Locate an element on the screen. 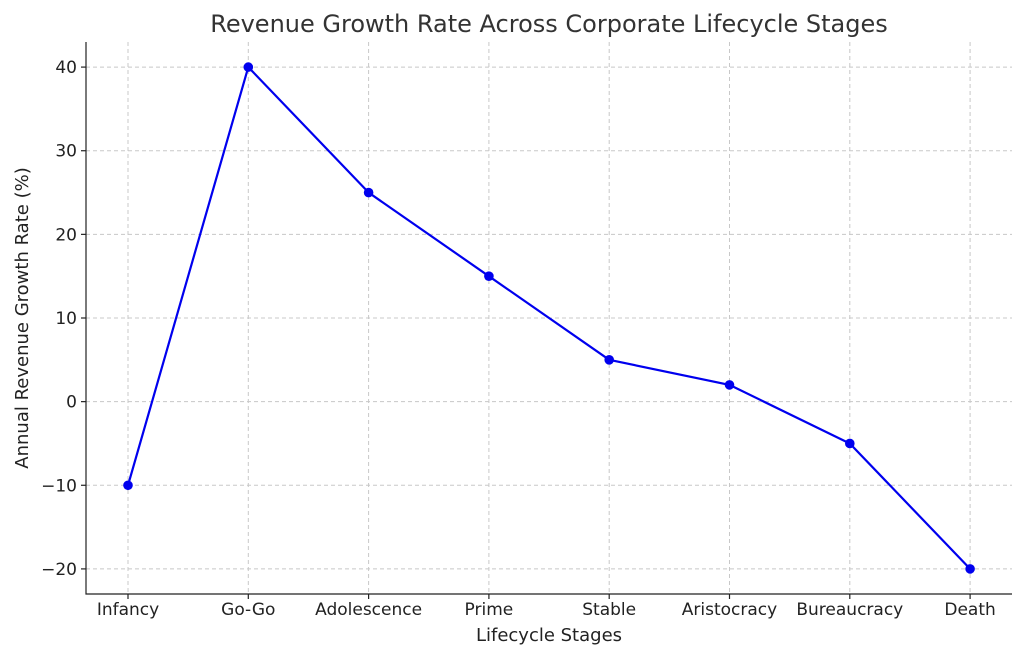 Image resolution: width=1024 pixels, height=658 pixels. y-tick-label: 20 is located at coordinates (66, 235).